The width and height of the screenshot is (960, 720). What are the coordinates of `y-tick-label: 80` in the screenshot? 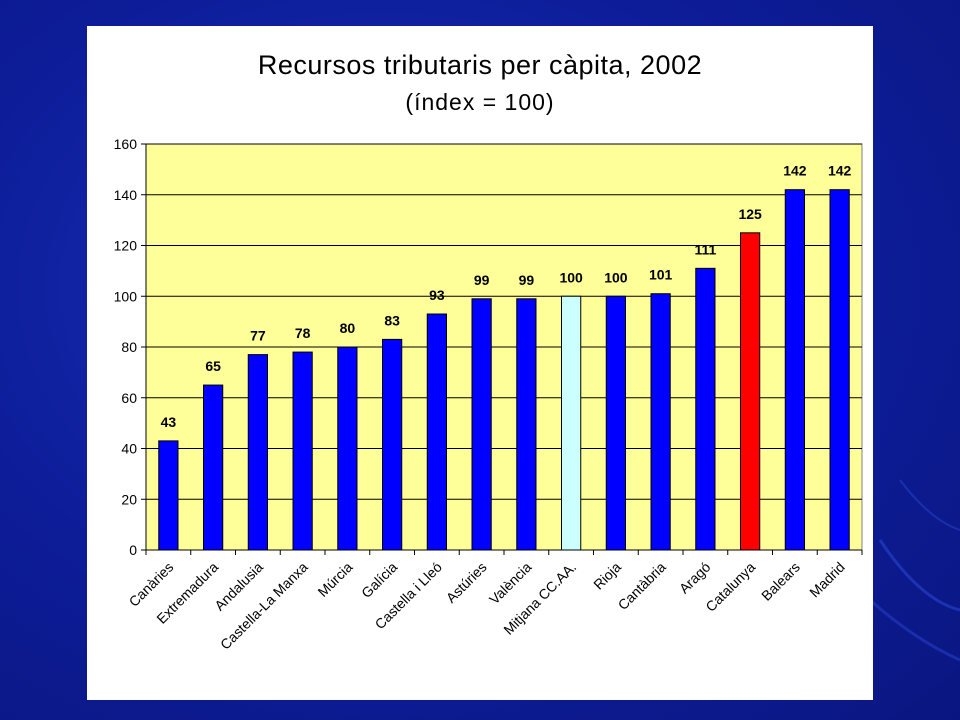 It's located at (129, 347).